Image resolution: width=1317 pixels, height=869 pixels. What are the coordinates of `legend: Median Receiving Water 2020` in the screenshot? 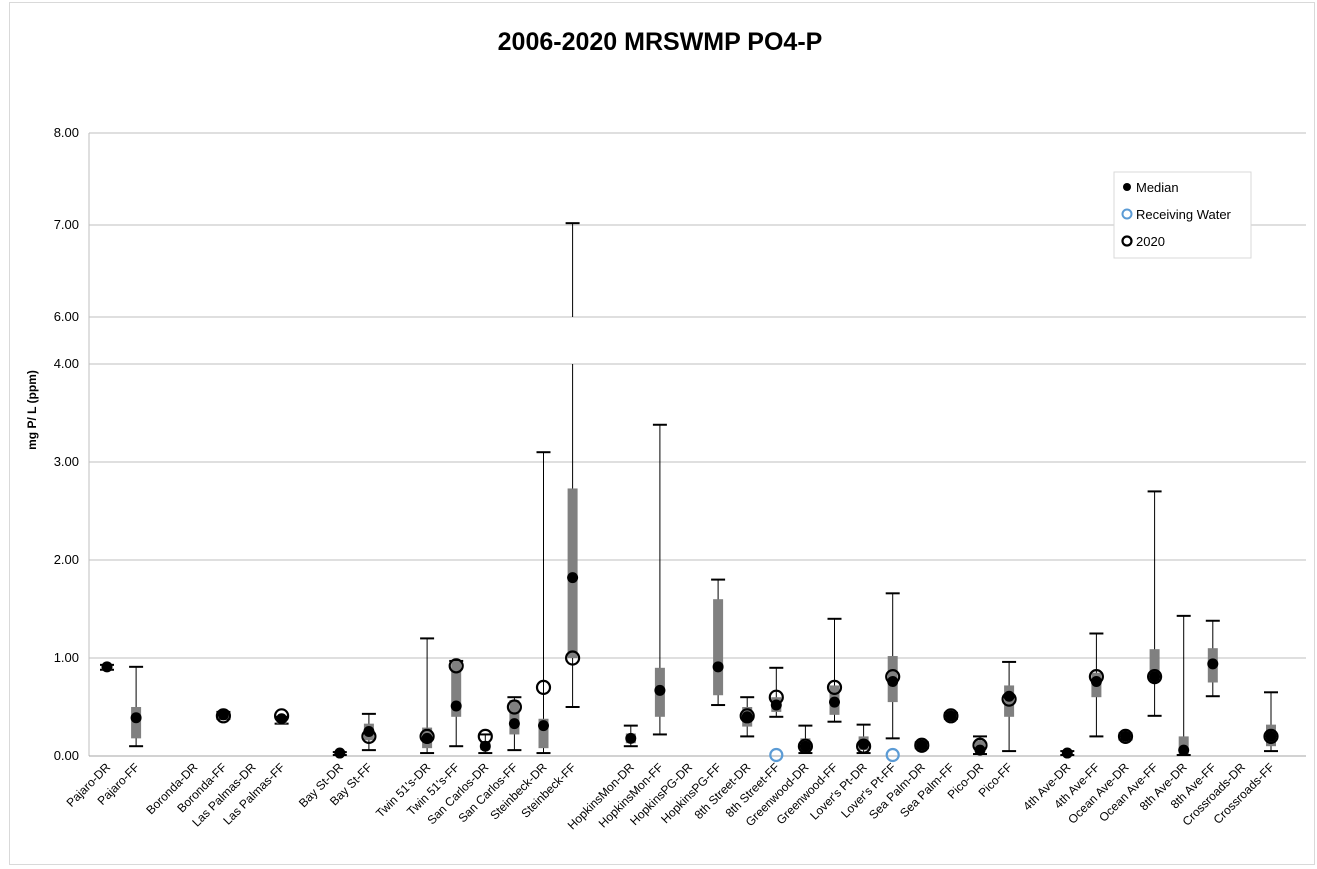 It's located at (1182, 215).